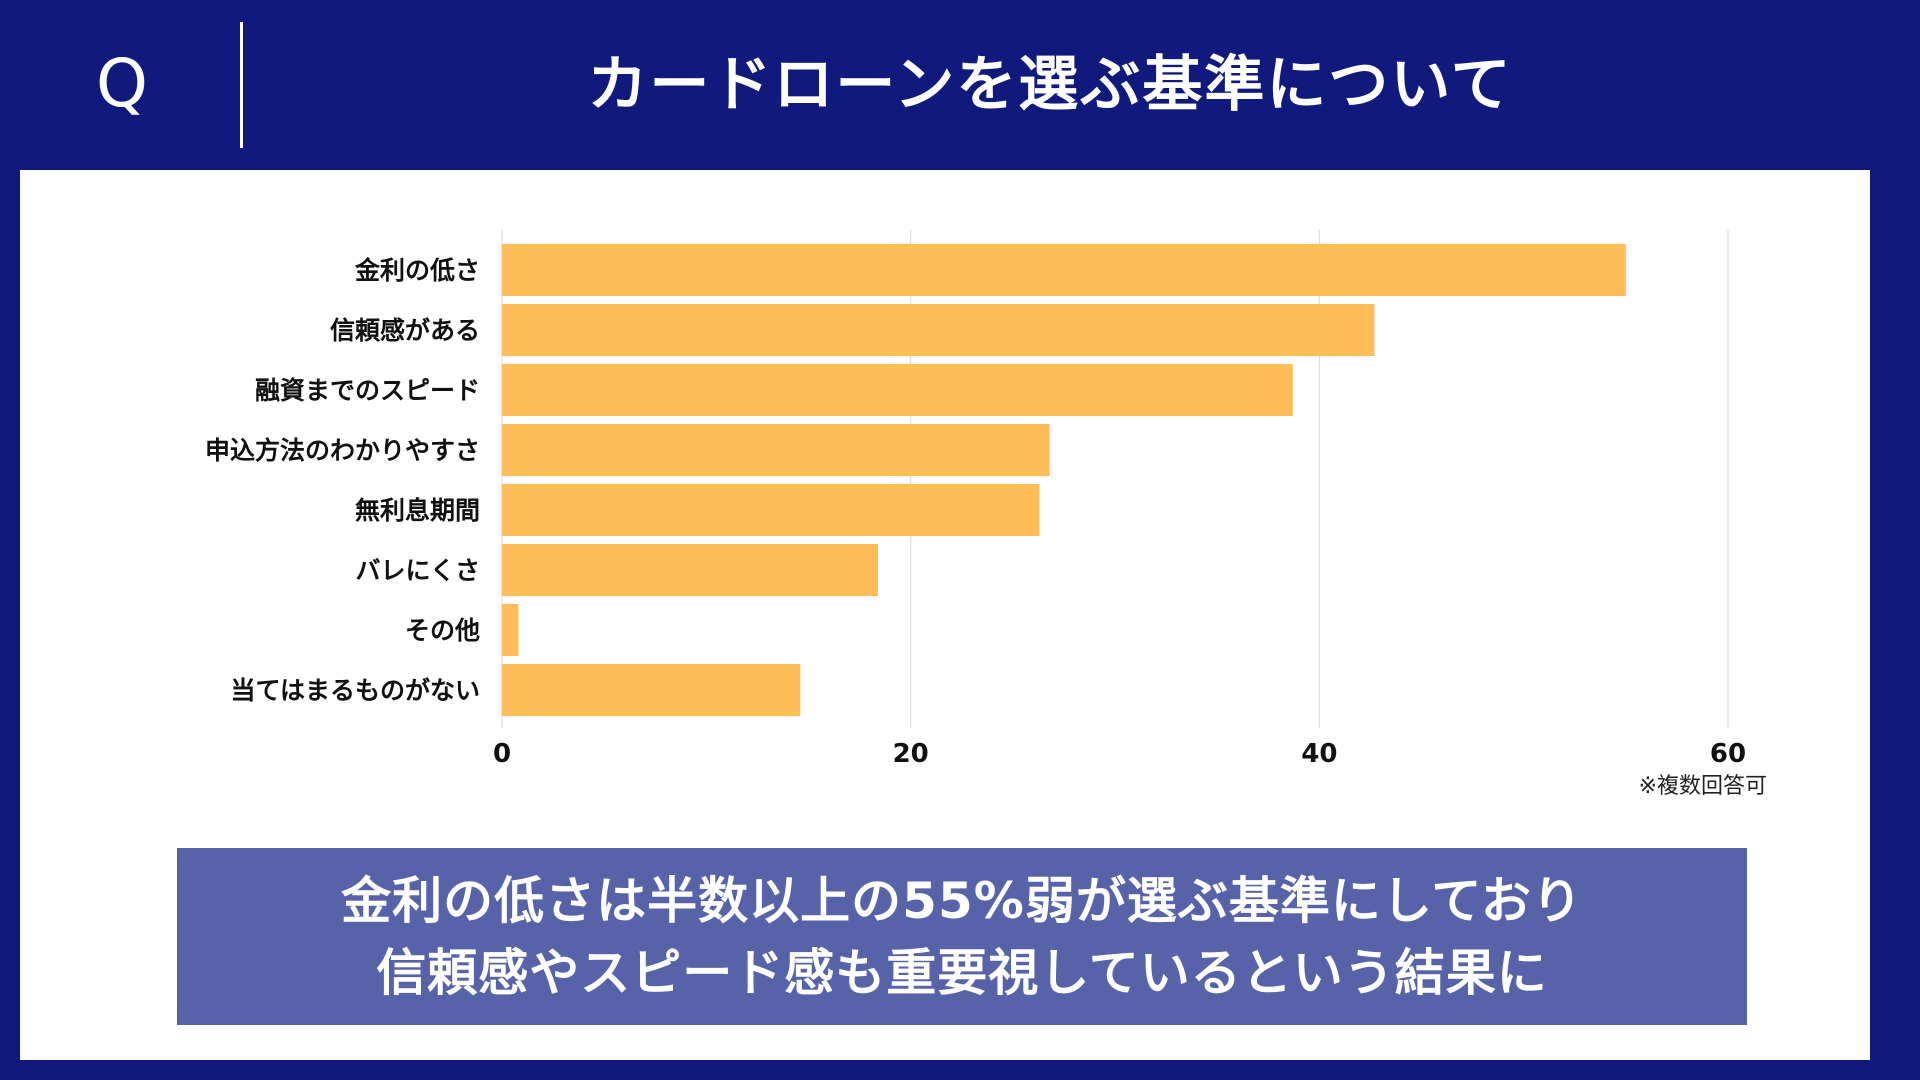  I want to click on category-label-4: 無利息期間, so click(417, 510).